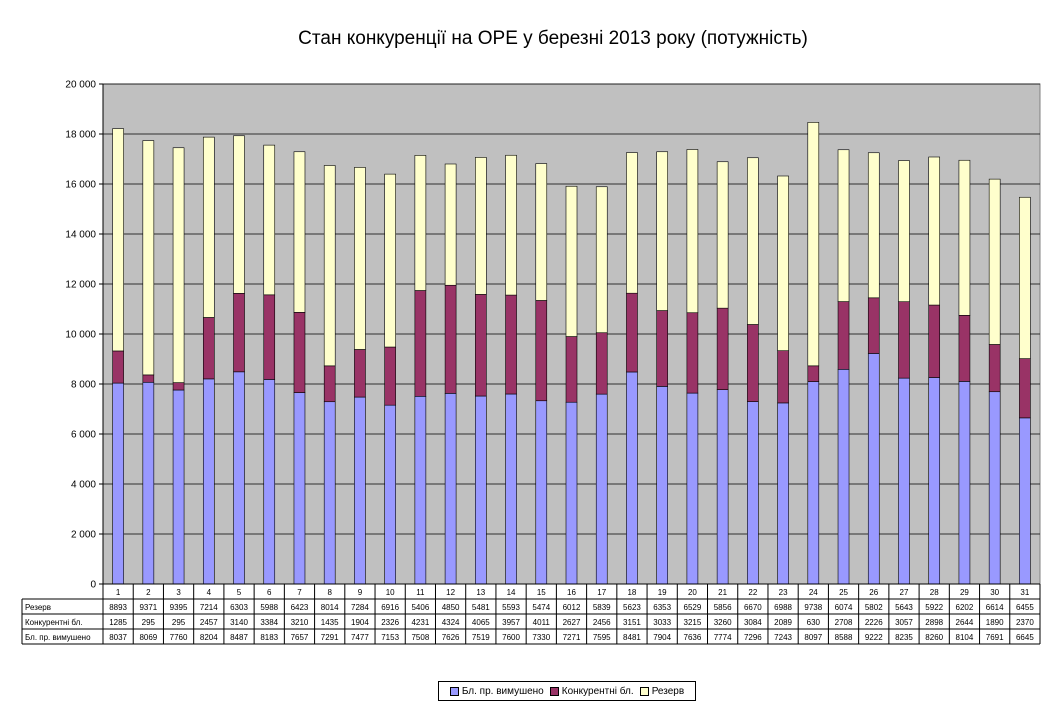 The image size is (1058, 707). I want to click on category-label: 27, so click(904, 592).